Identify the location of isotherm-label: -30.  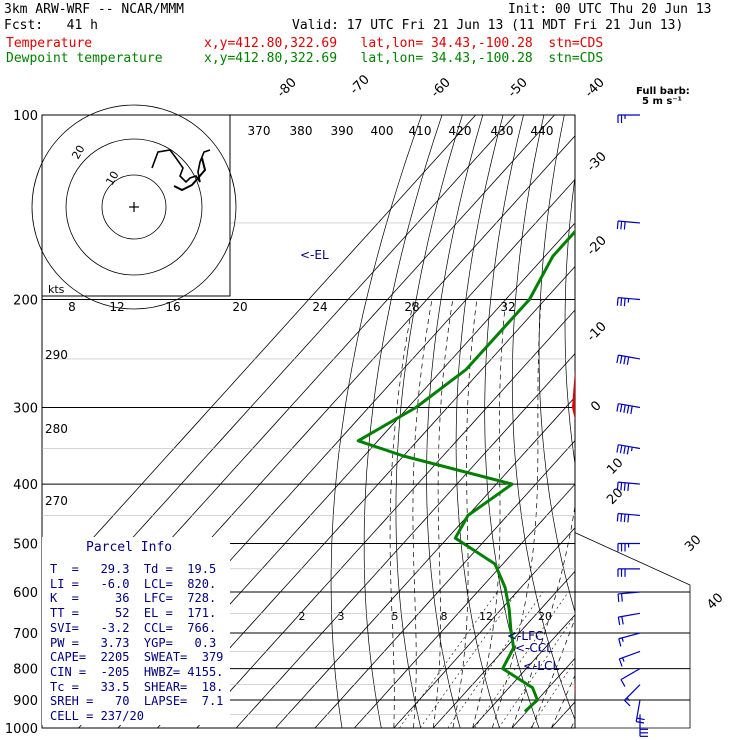
(597, 162).